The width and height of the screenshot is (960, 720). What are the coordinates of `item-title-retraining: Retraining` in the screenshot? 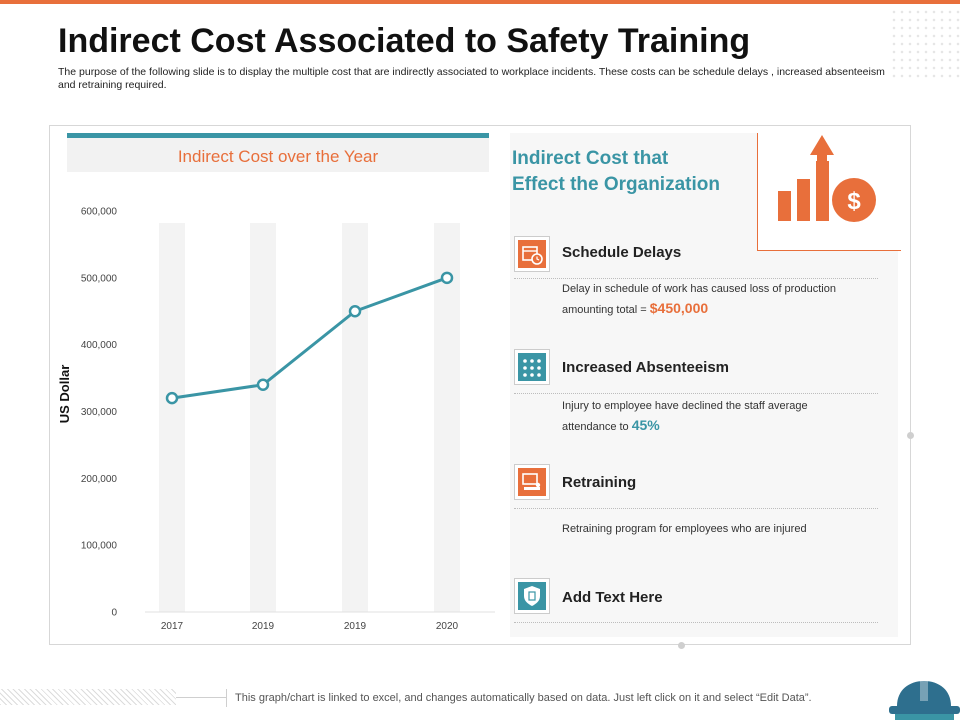 It's located at (599, 482).